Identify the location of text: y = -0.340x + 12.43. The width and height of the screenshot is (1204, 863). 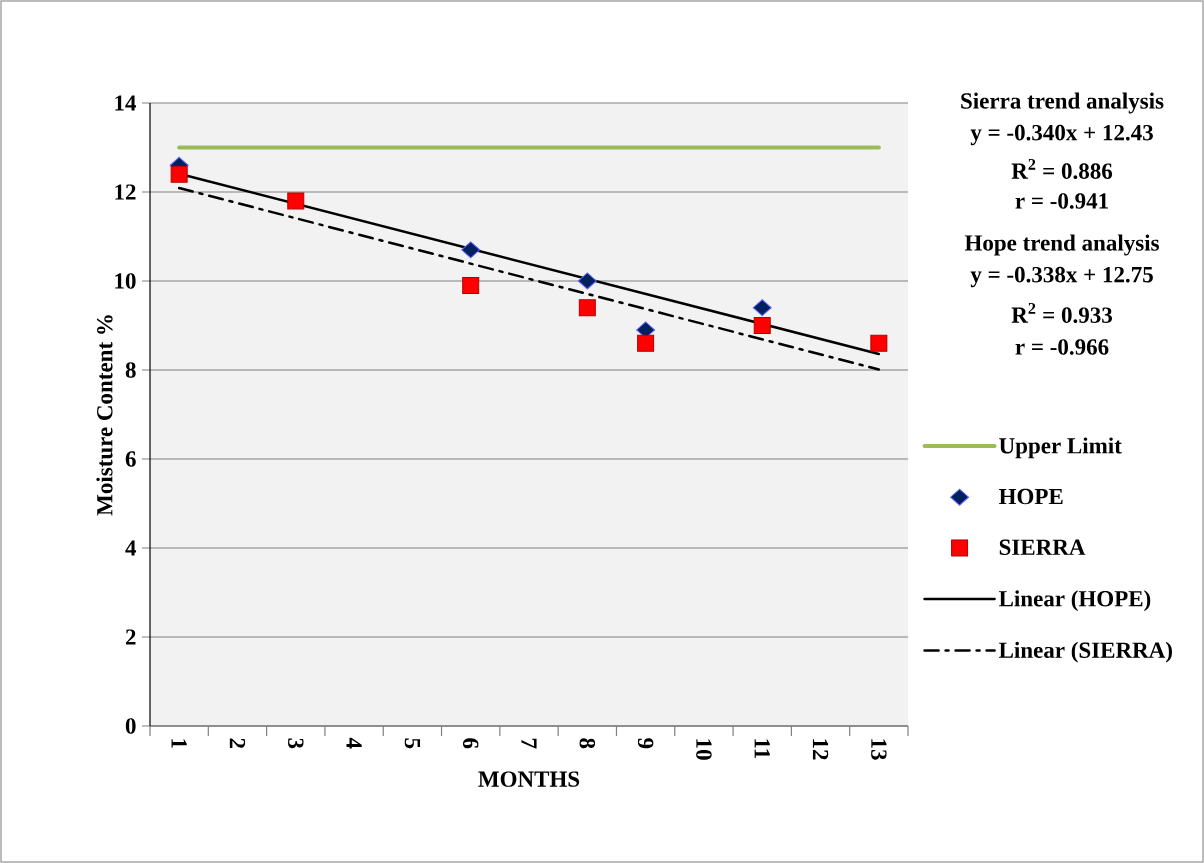
(1061, 135).